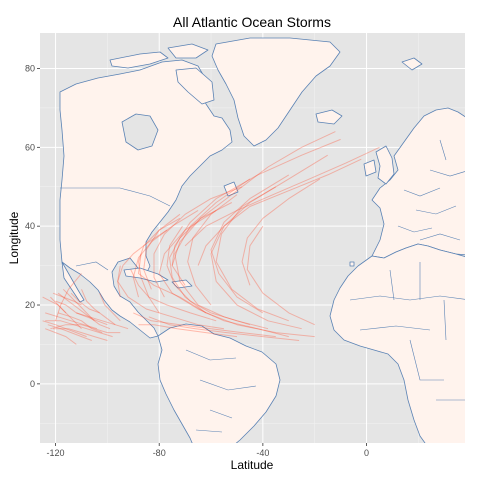  I want to click on hispaniola-land, so click(182, 284).